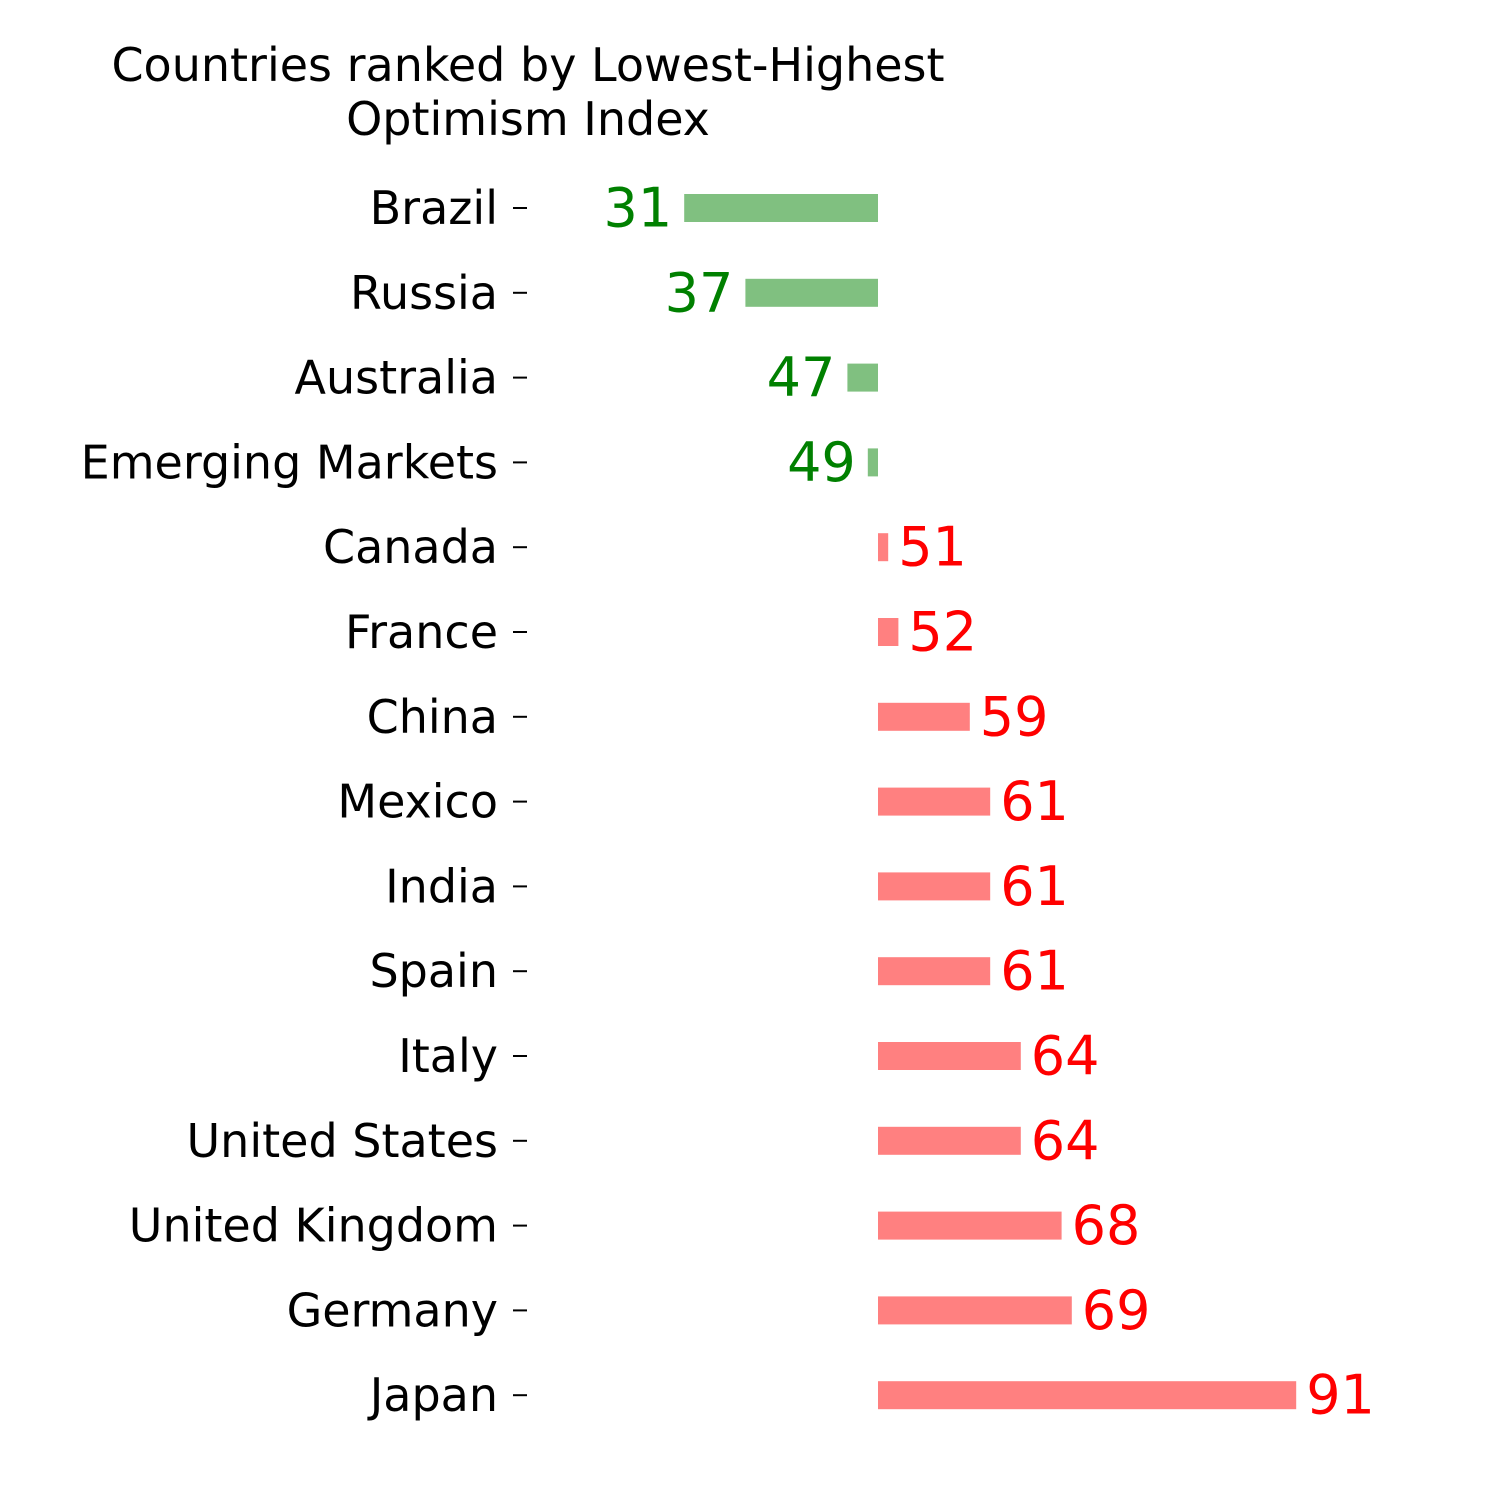  Describe the element at coordinates (1034, 801) in the screenshot. I see `value-label-mexico: 61` at that location.